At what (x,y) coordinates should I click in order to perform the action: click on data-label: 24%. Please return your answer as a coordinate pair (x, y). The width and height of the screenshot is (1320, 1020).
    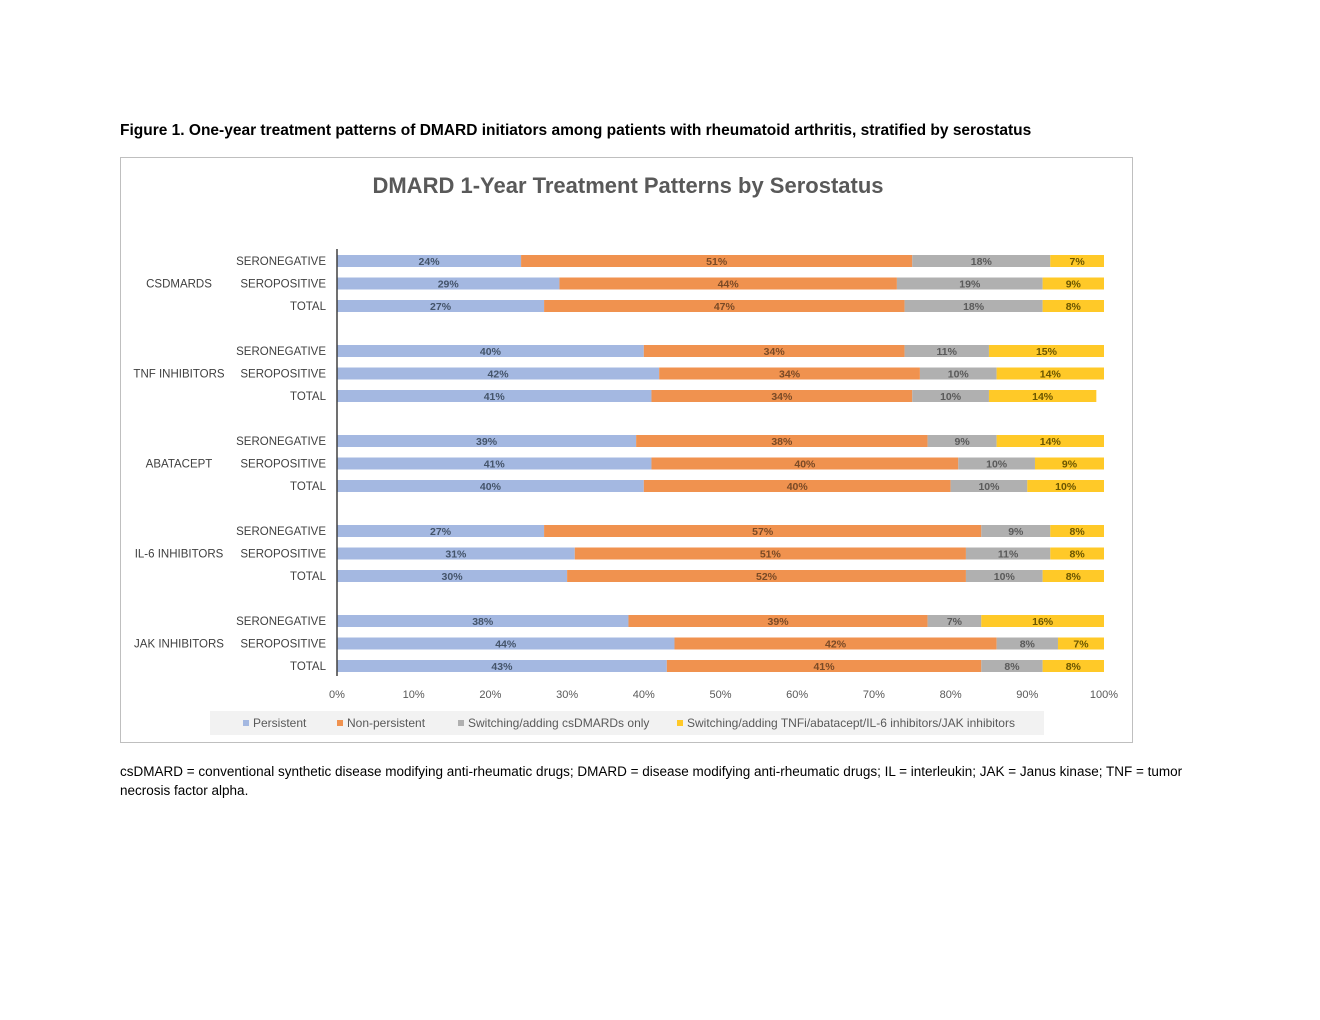
    Looking at the image, I should click on (430, 262).